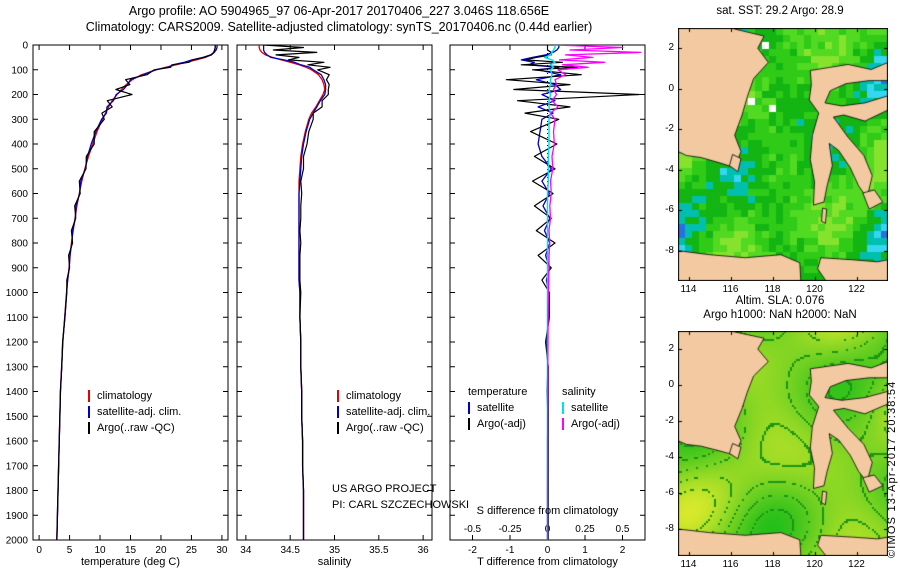  I want to click on series-argo-adj-, so click(594, 292).